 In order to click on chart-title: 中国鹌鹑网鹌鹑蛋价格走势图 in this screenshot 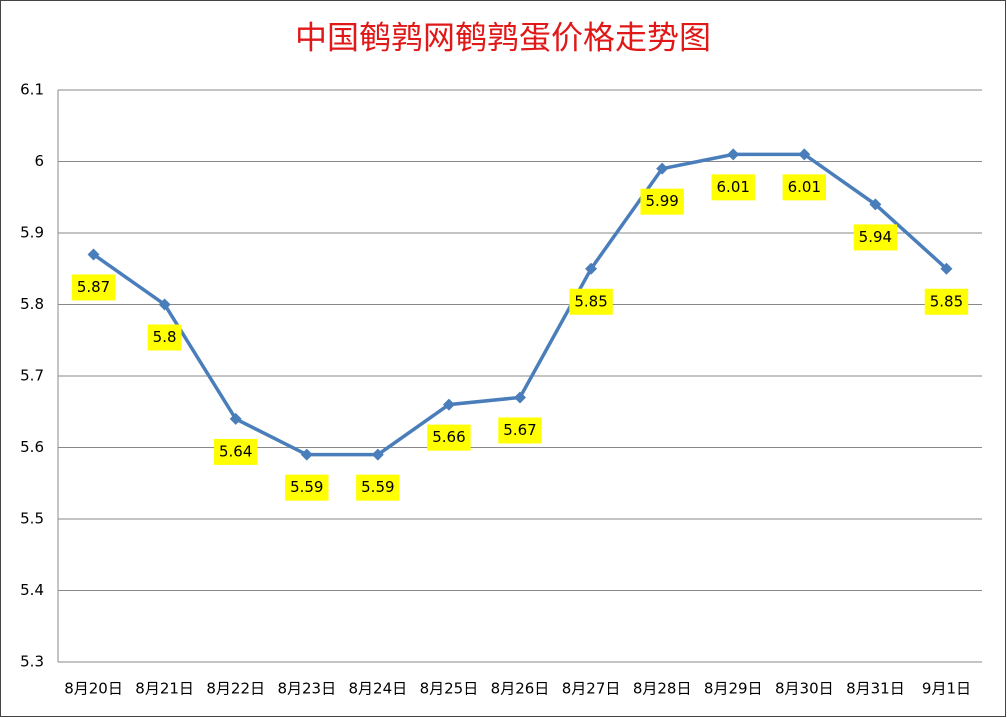, I will do `click(503, 38)`.